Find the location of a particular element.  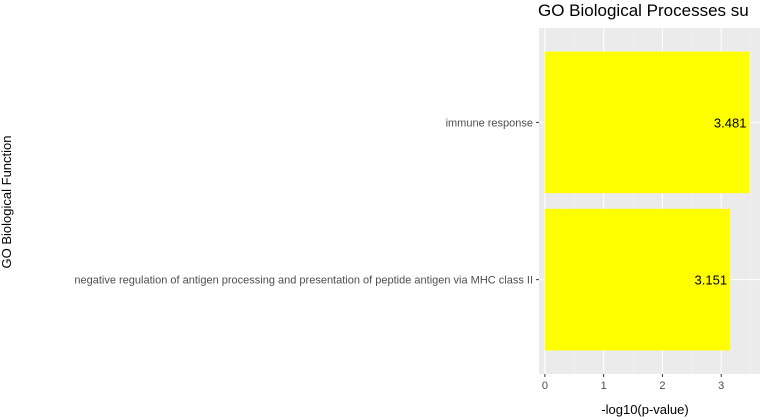

x-axis-title: -log10(p-value) is located at coordinates (644, 409).